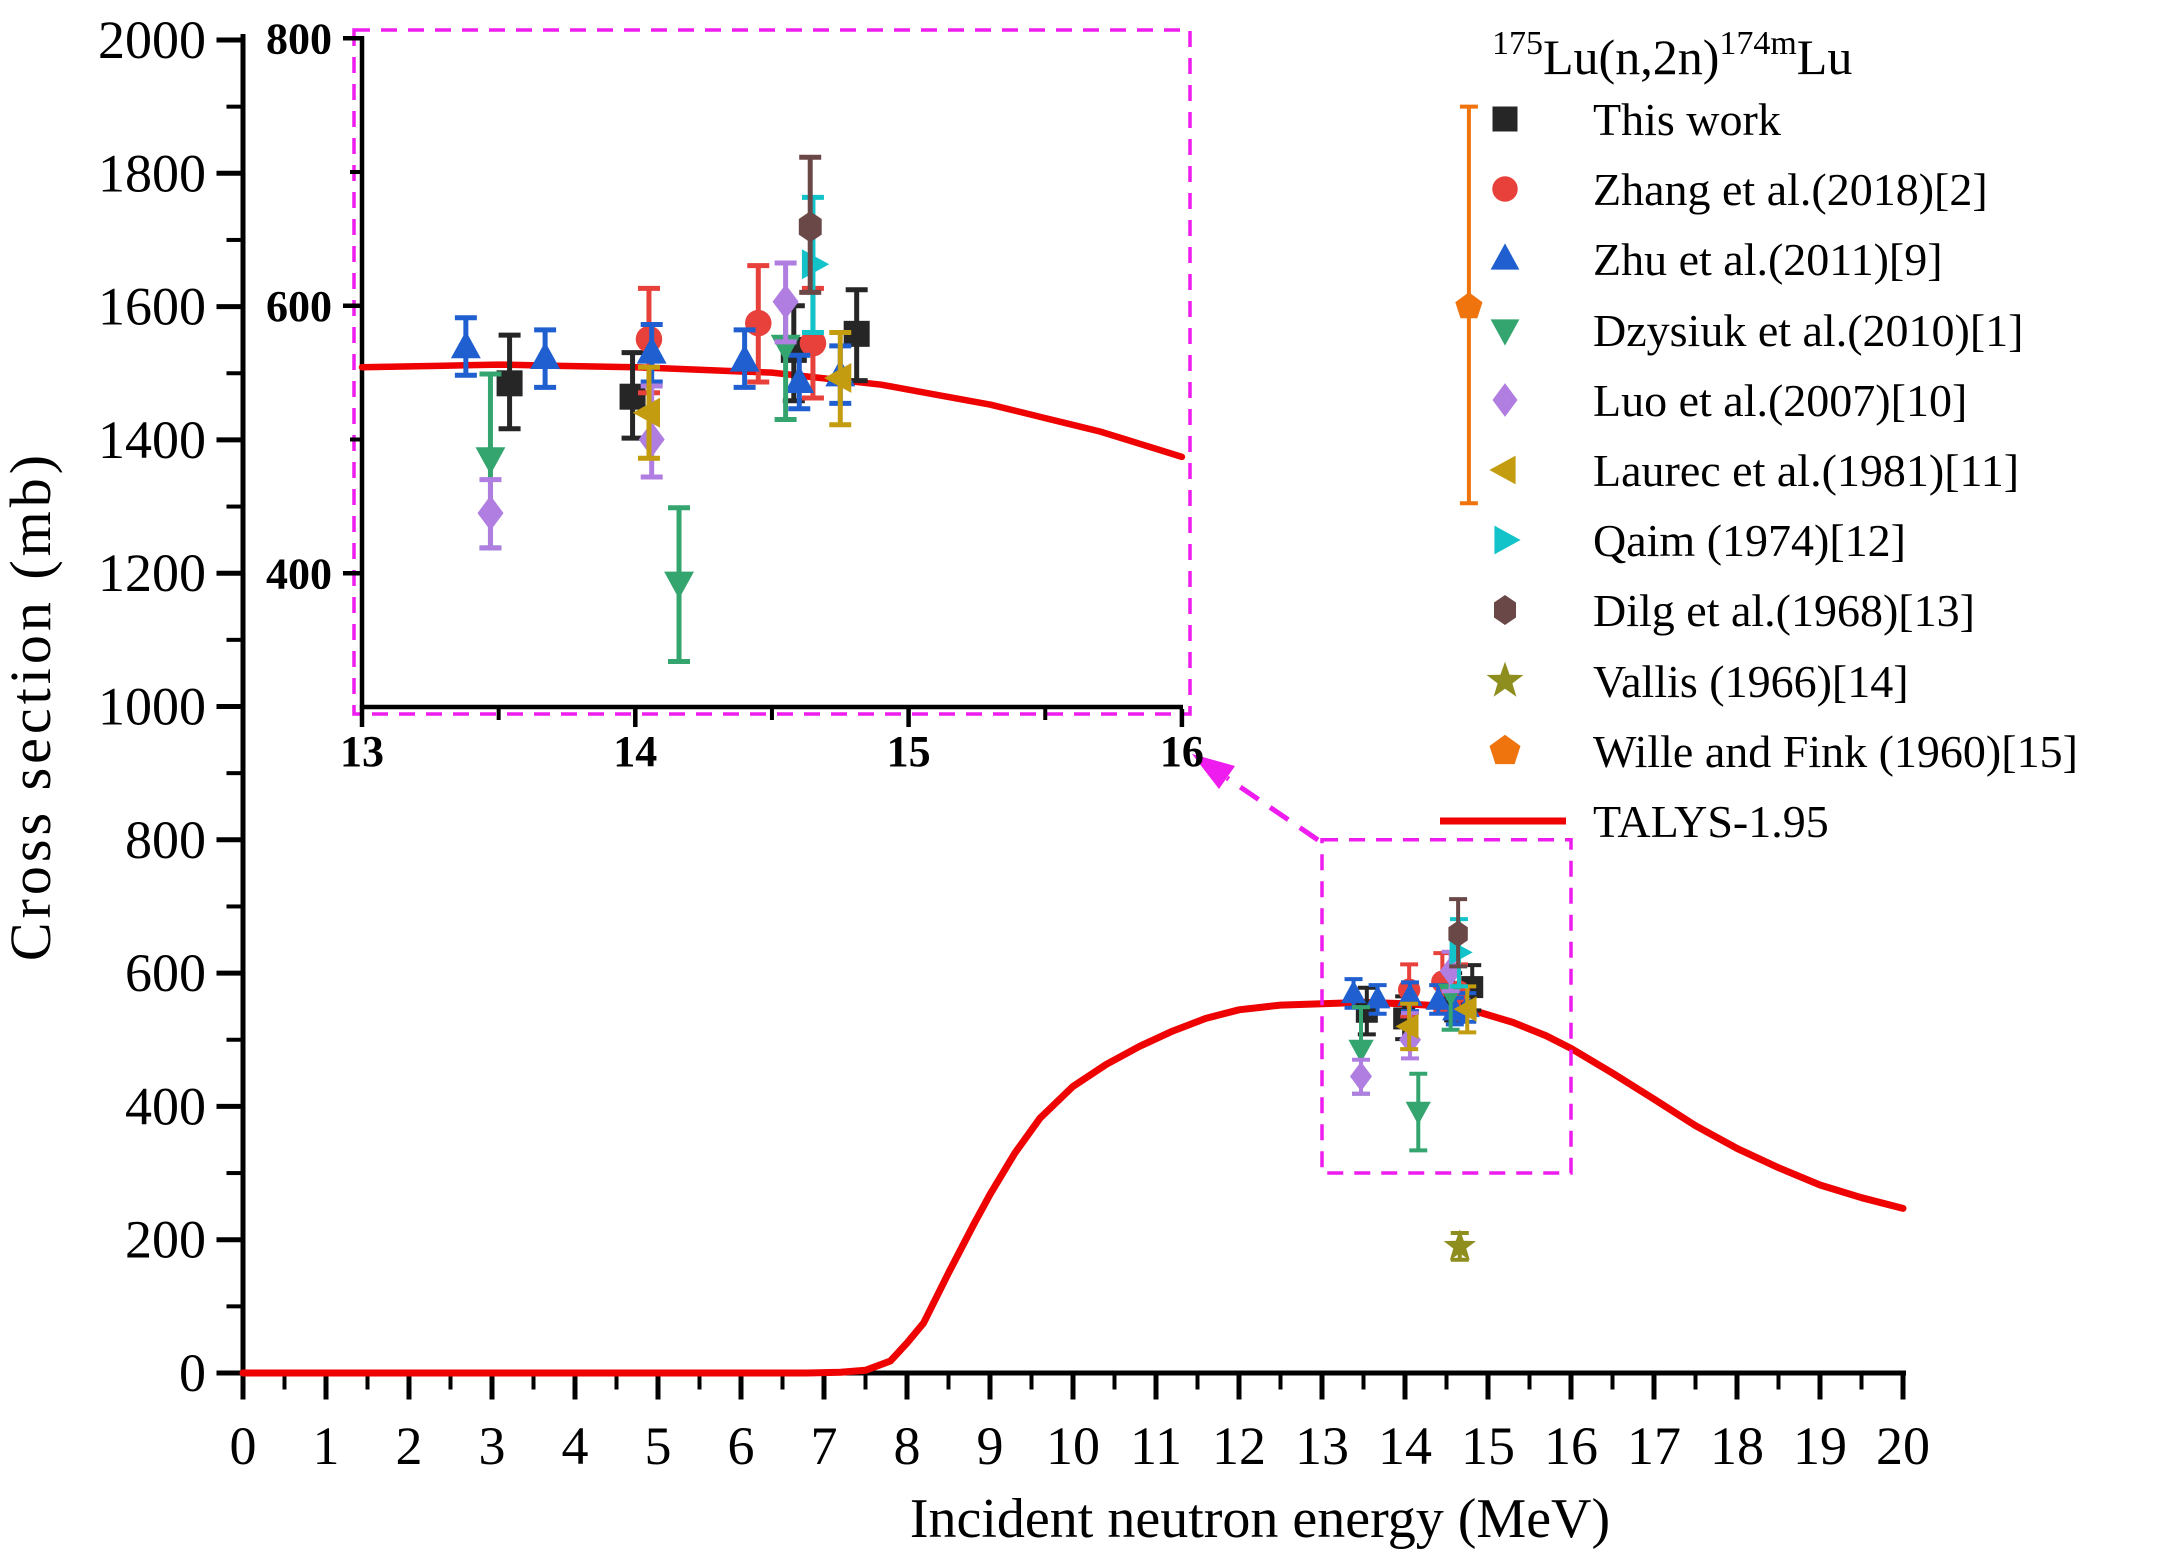  I want to click on x-tick-label: 15, so click(1488, 1446).